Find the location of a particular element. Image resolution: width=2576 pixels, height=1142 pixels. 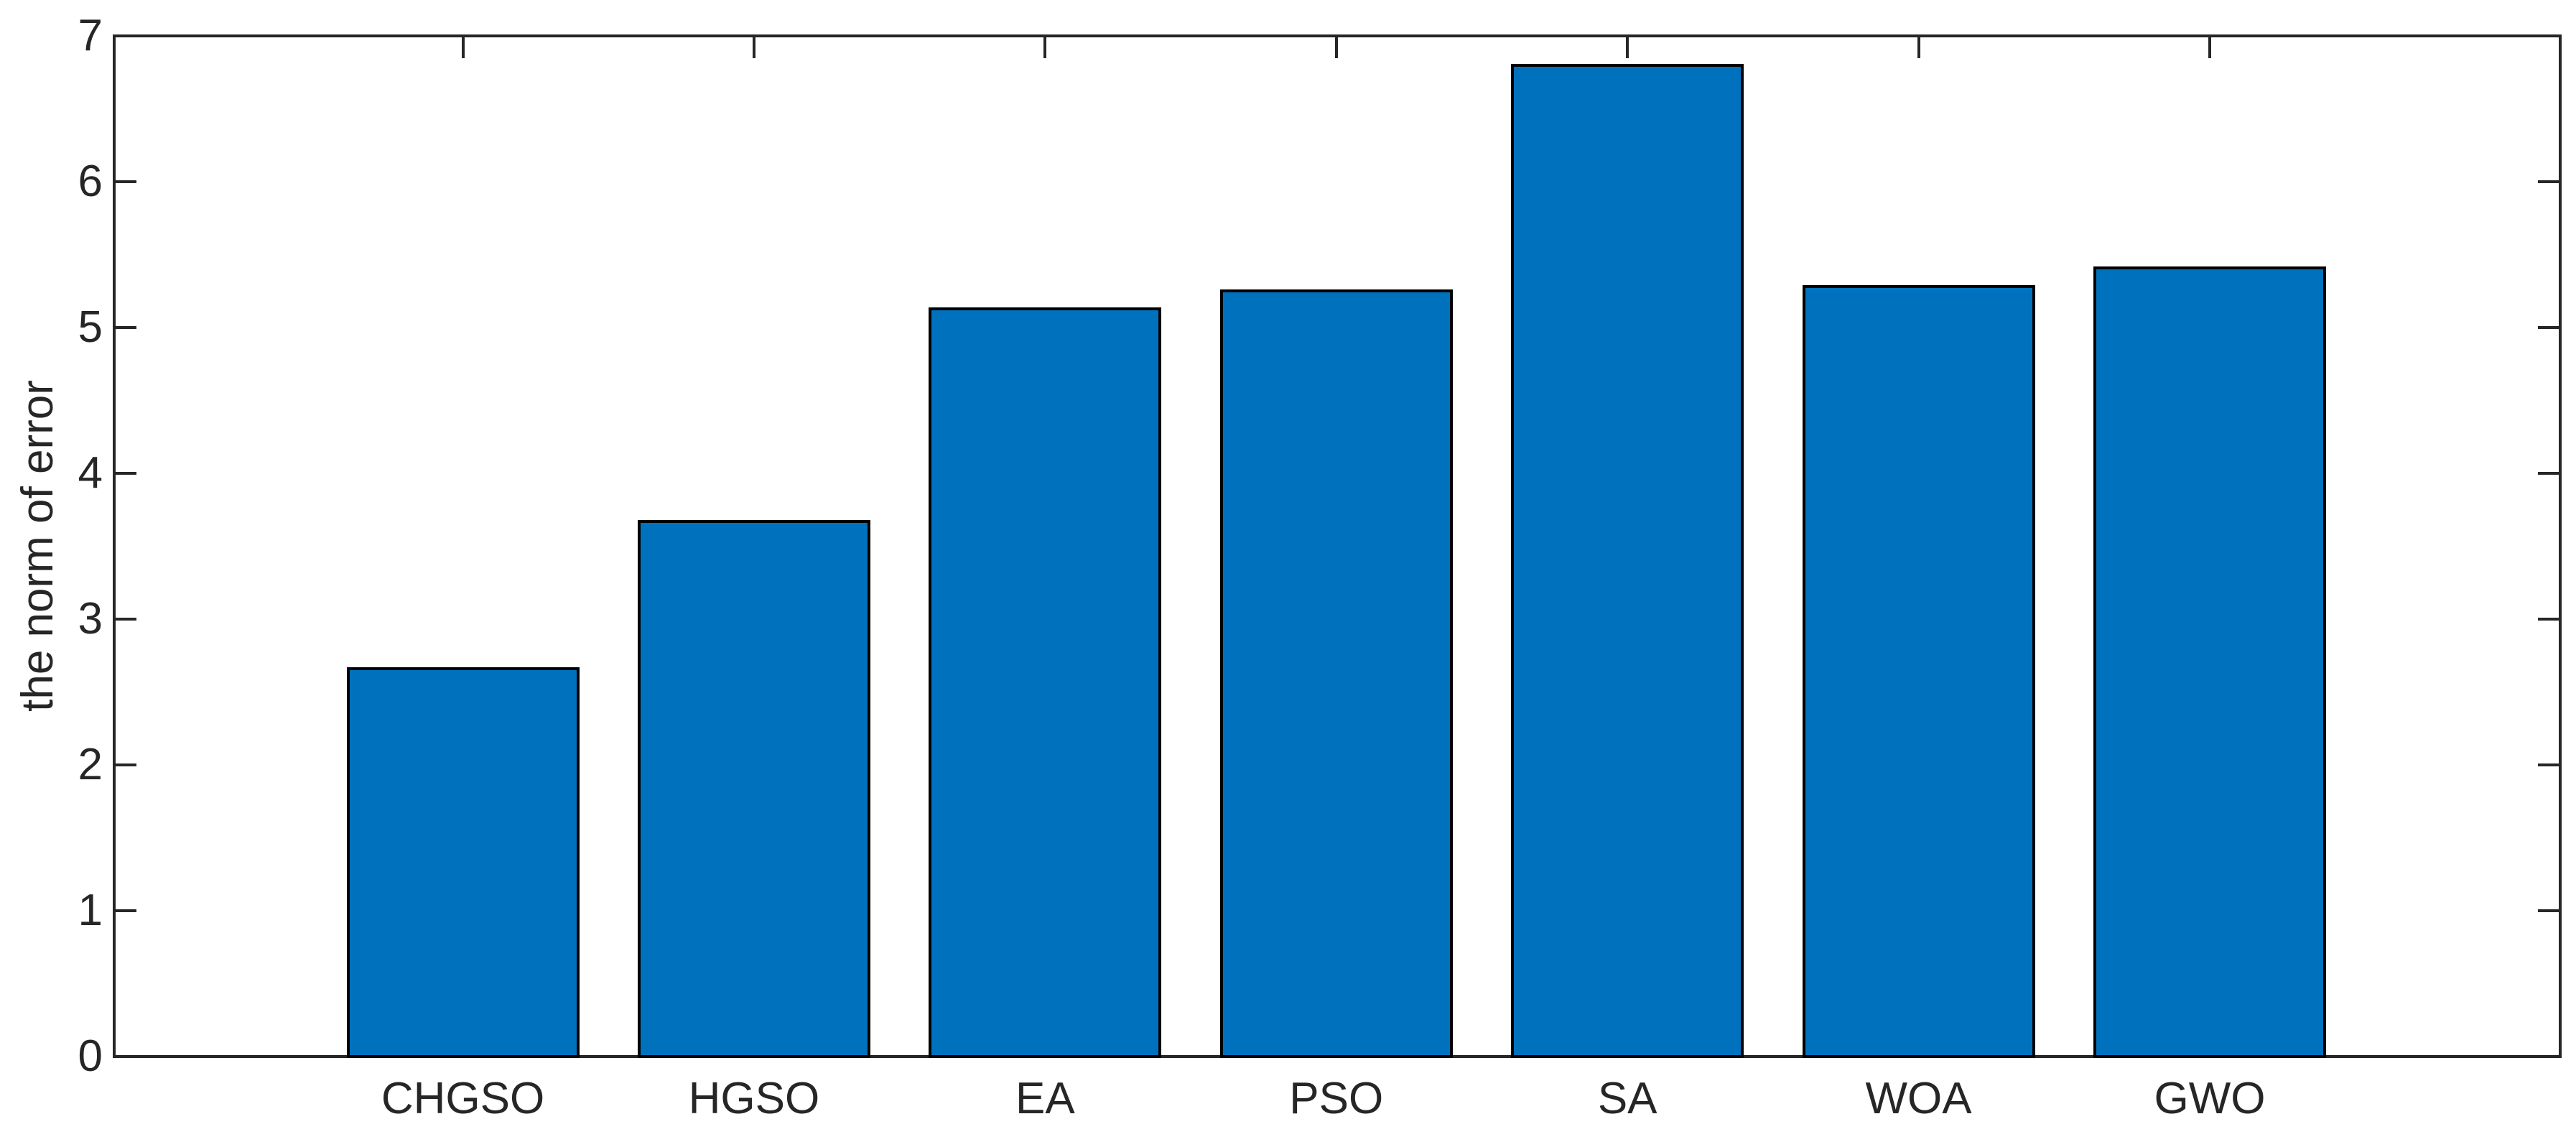

x-tick-label: GWO is located at coordinates (2210, 1098).